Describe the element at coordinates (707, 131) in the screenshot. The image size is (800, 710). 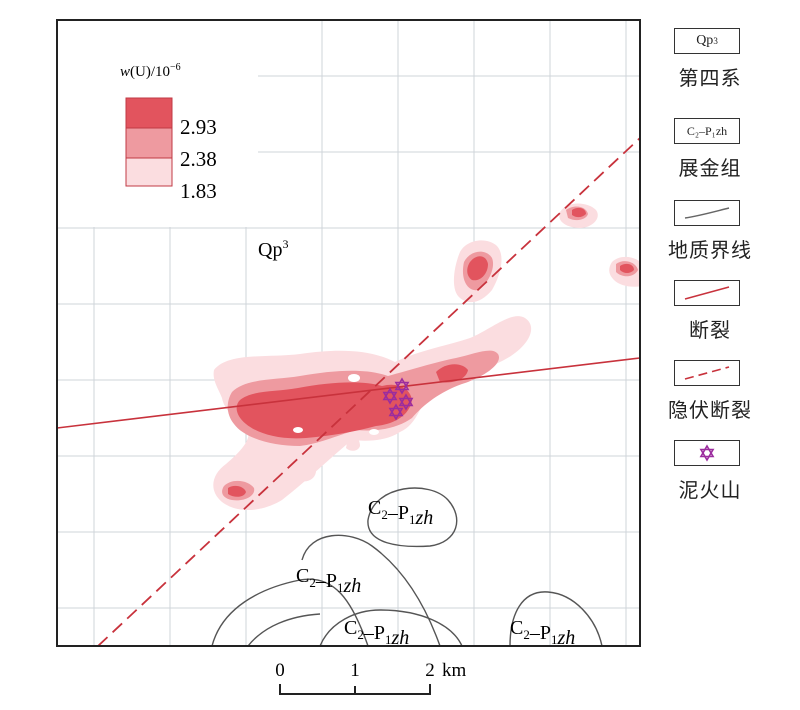
I see `formation-box: C₂–P₁zh` at that location.